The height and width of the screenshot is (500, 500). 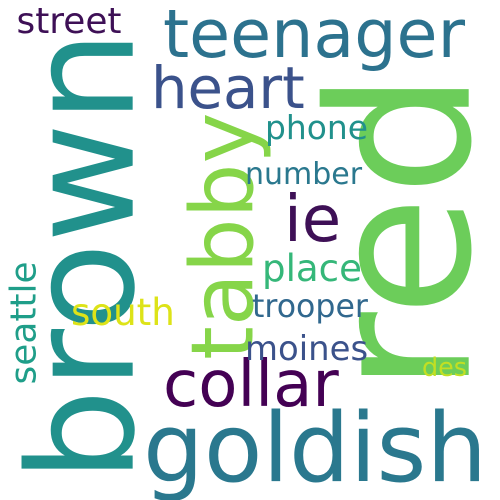 What do you see at coordinates (310, 306) in the screenshot?
I see `word-trooper: trooper` at bounding box center [310, 306].